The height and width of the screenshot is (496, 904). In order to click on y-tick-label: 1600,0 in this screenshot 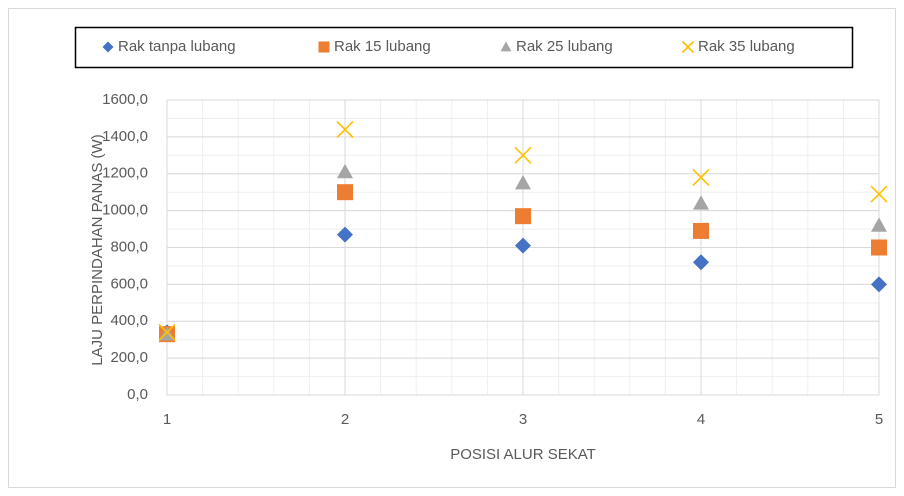, I will do `click(125, 99)`.